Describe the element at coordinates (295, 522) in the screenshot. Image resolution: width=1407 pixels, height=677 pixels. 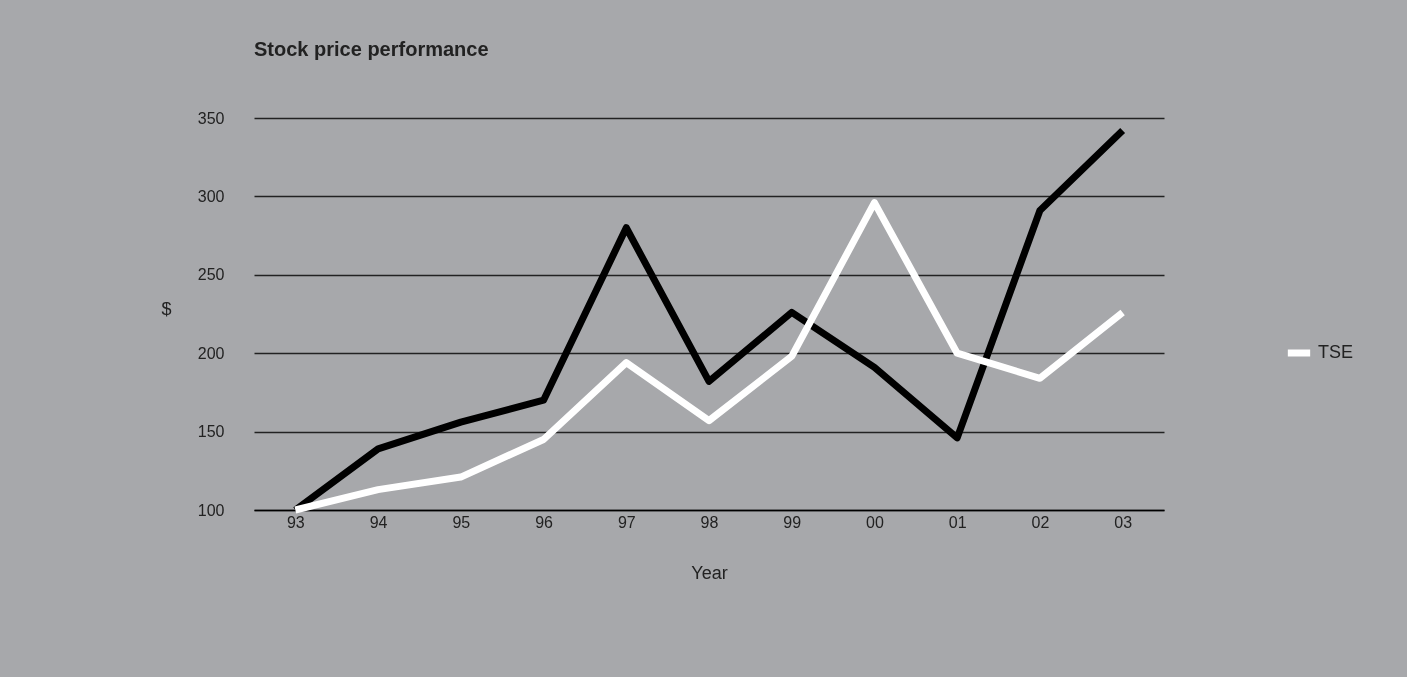
I see `x-tick-label: 93` at that location.